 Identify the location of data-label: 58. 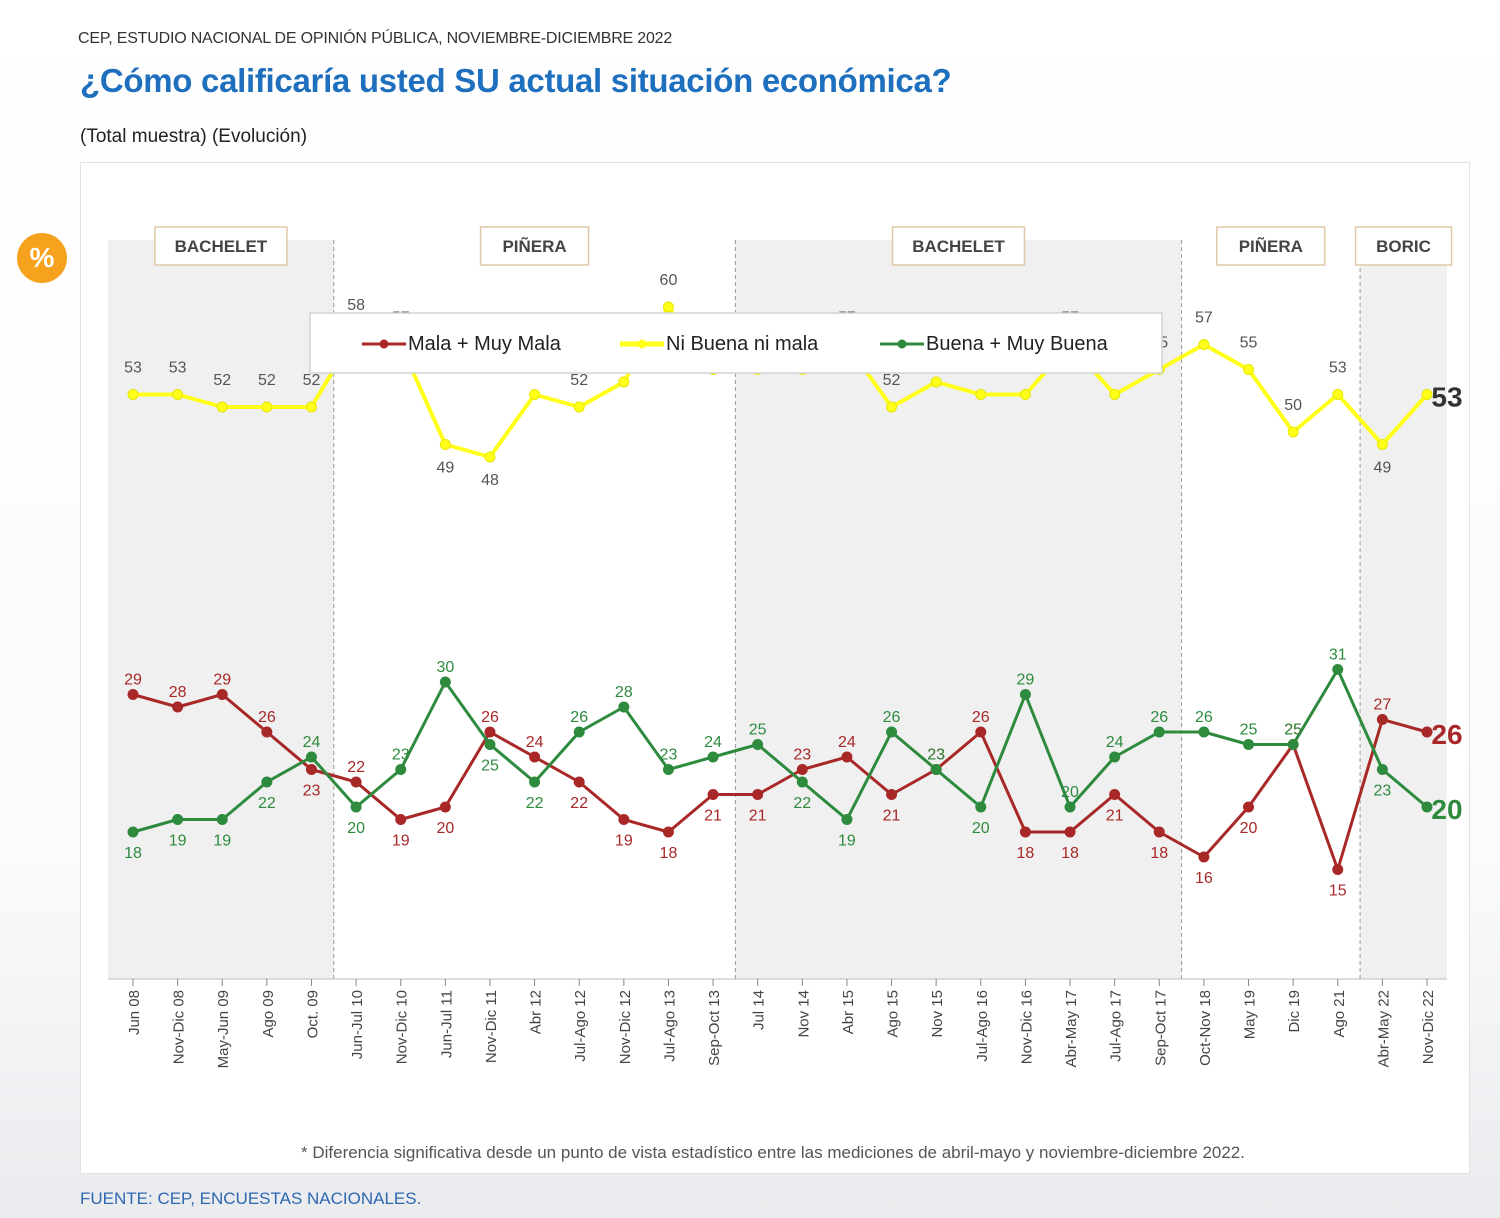
(356, 305).